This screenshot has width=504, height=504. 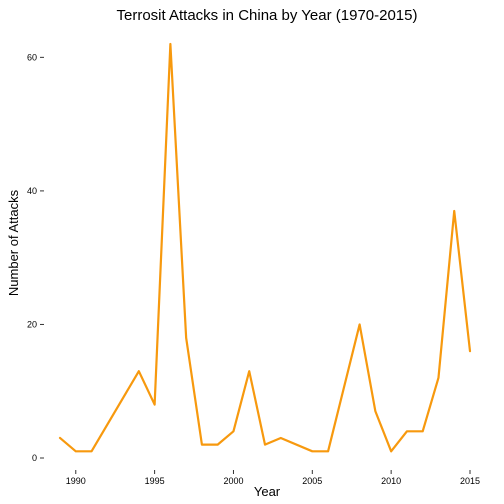 What do you see at coordinates (76, 481) in the screenshot?
I see `x-tick-label: 1990` at bounding box center [76, 481].